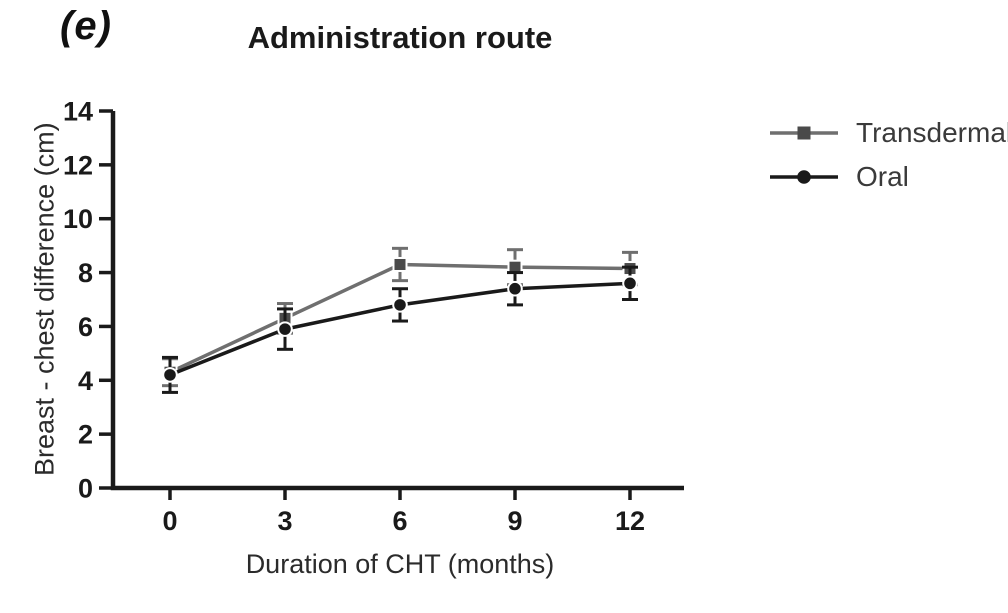  Describe the element at coordinates (882, 176) in the screenshot. I see `legend-label-oral: Oral` at that location.